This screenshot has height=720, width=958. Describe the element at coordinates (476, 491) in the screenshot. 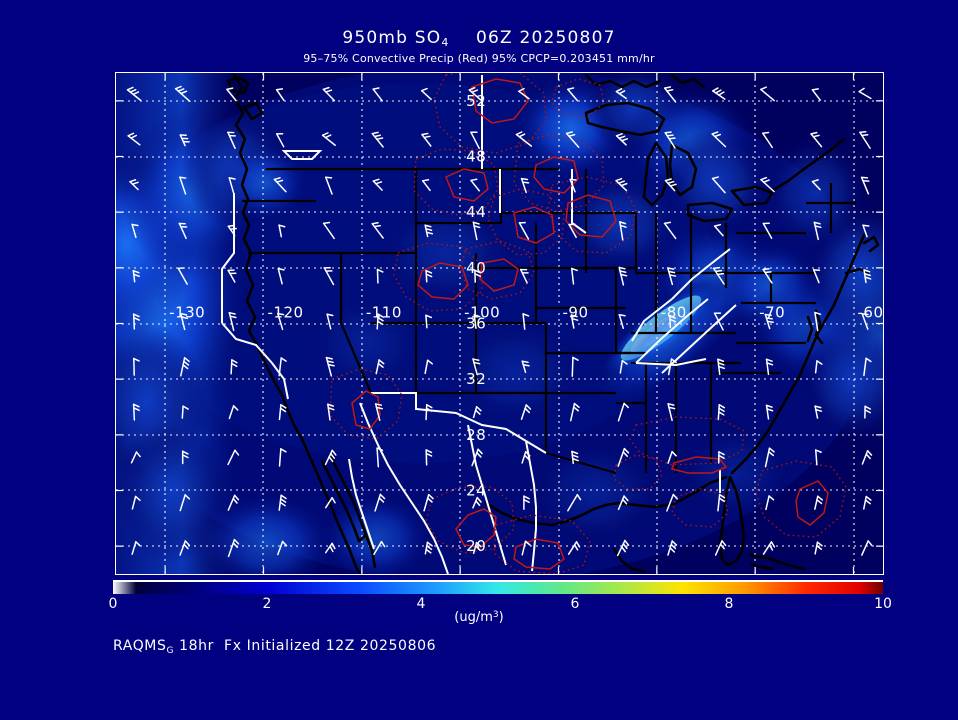

I see `lat-label-24: 24` at that location.